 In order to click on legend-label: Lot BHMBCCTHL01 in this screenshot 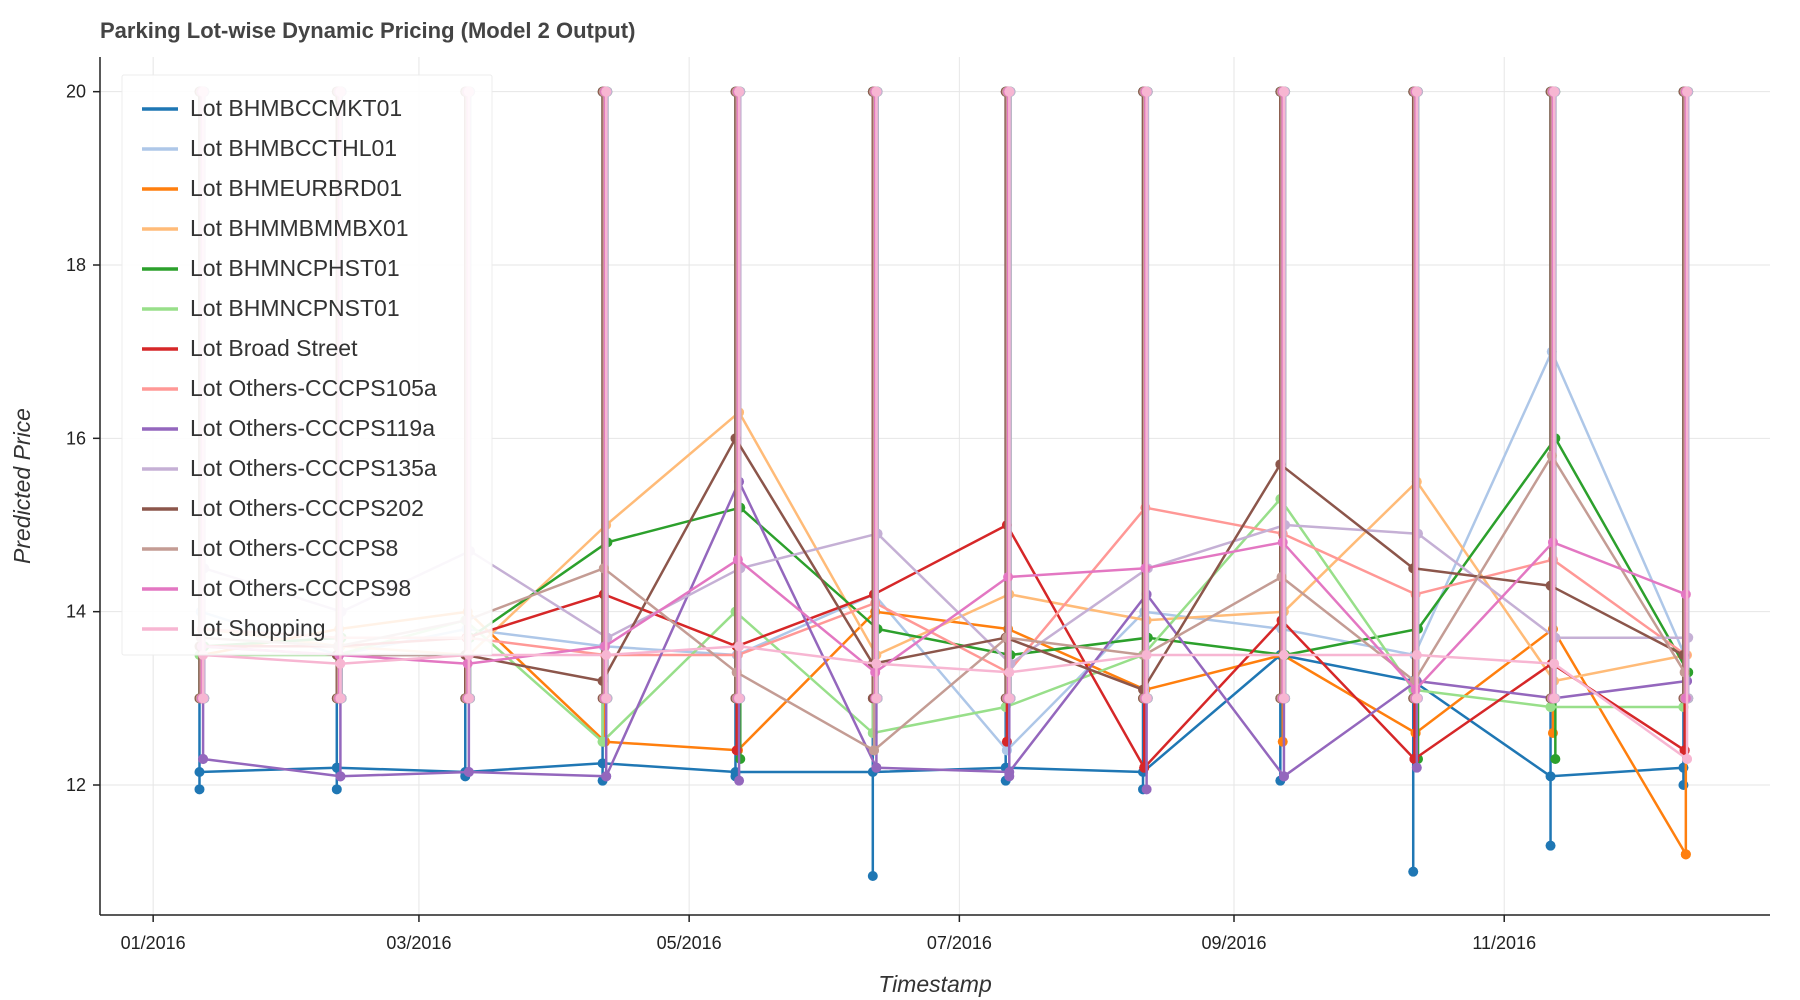, I will do `click(293, 148)`.